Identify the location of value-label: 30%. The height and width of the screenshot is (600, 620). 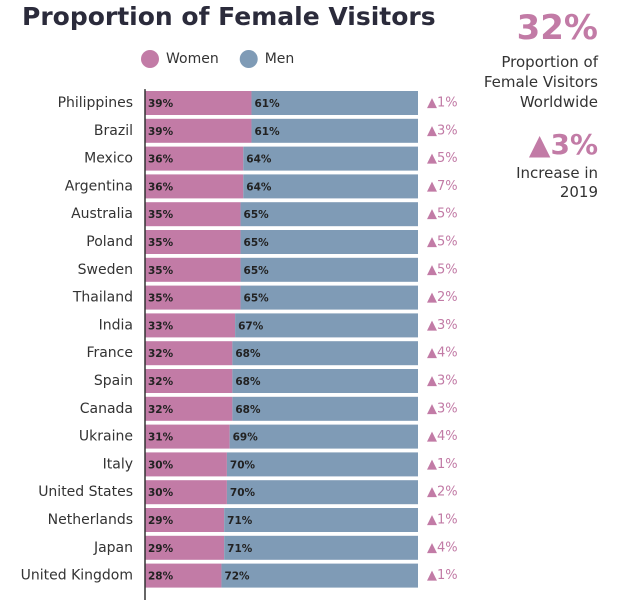
(161, 493).